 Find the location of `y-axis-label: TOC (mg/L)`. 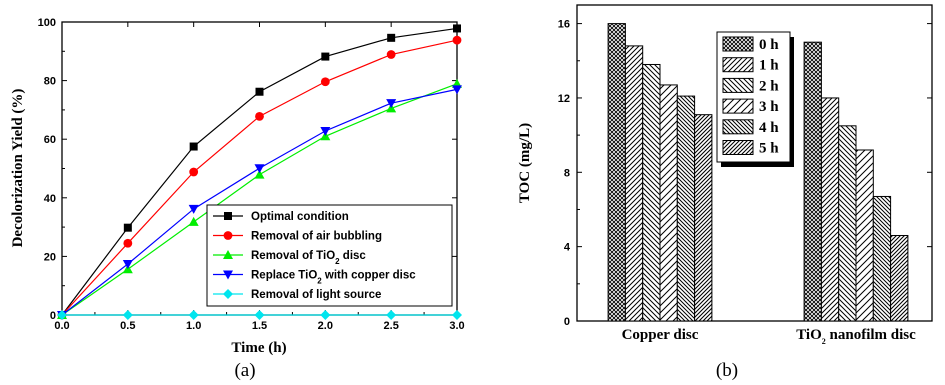

y-axis-label: TOC (mg/L) is located at coordinates (525, 163).